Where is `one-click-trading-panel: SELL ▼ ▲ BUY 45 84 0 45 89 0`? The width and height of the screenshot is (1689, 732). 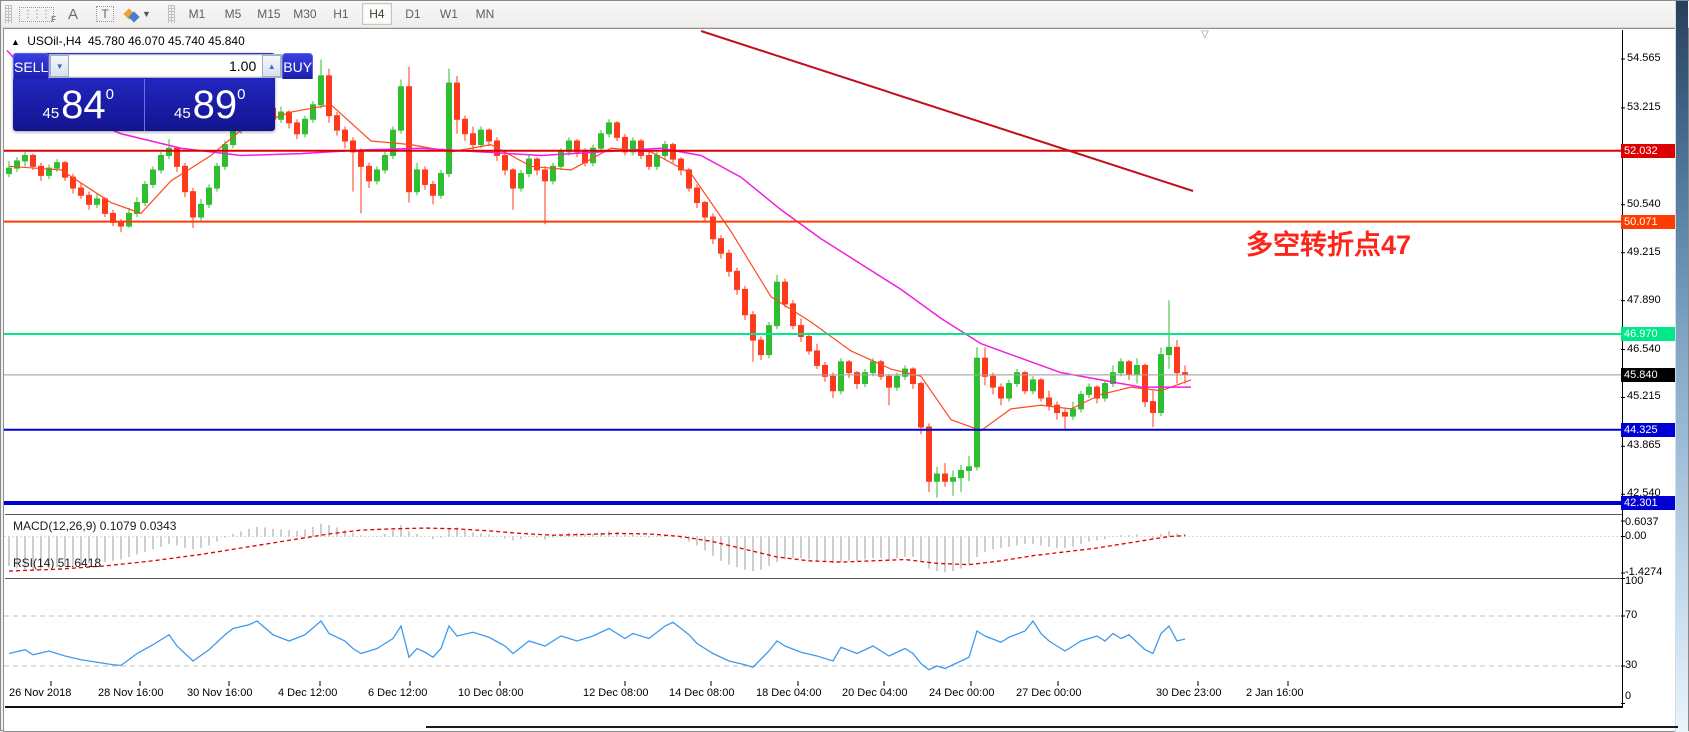
one-click-trading-panel: SELL ▼ ▲ BUY 45 84 0 45 89 0 is located at coordinates (163, 92).